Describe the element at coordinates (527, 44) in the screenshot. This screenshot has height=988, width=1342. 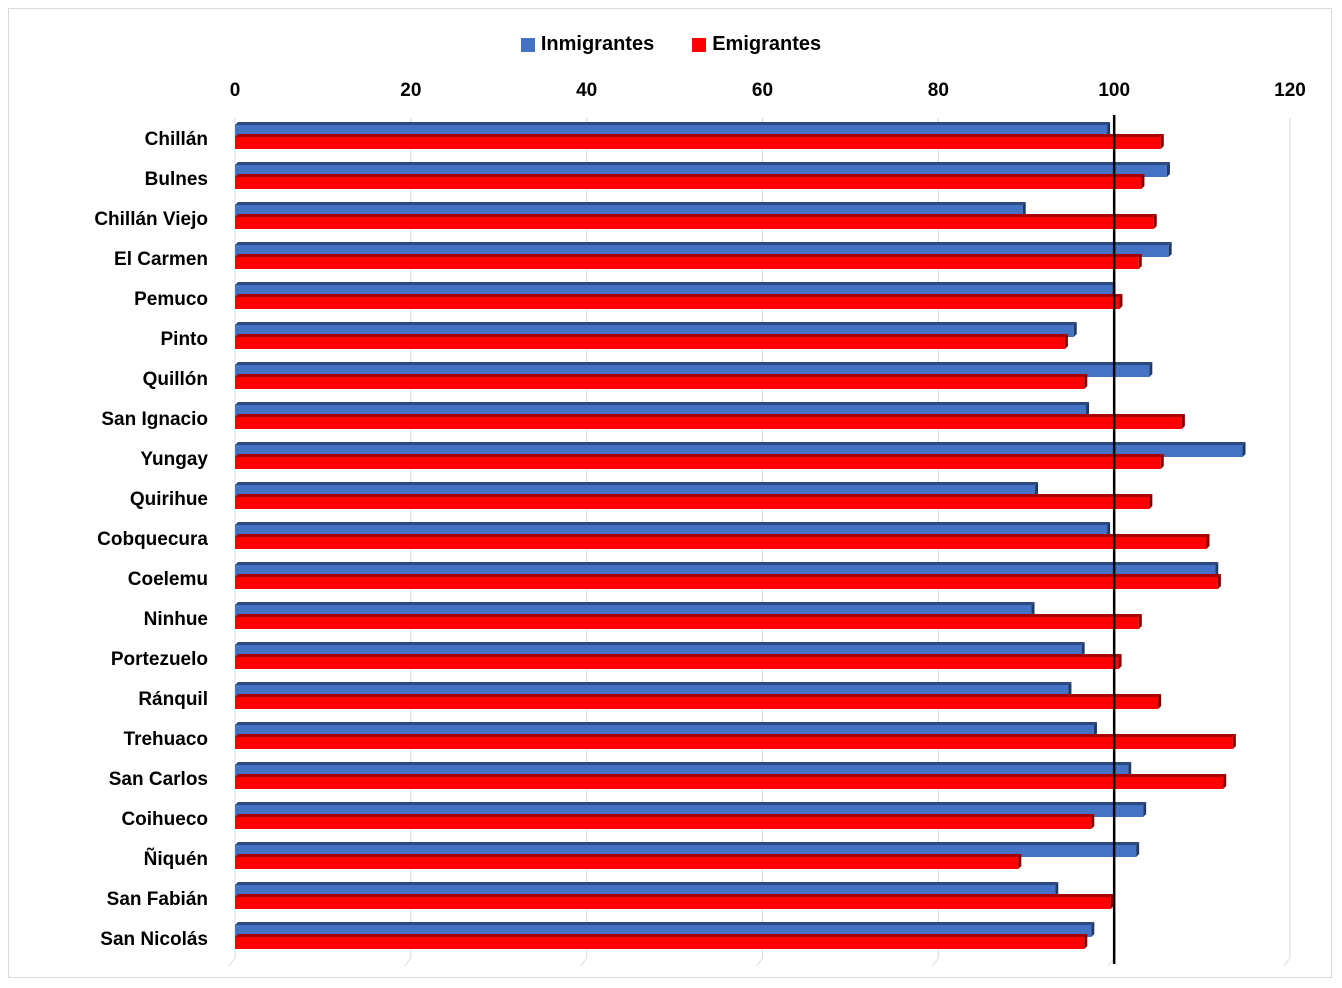
I see `legend-swatch-inmigrantes` at that location.